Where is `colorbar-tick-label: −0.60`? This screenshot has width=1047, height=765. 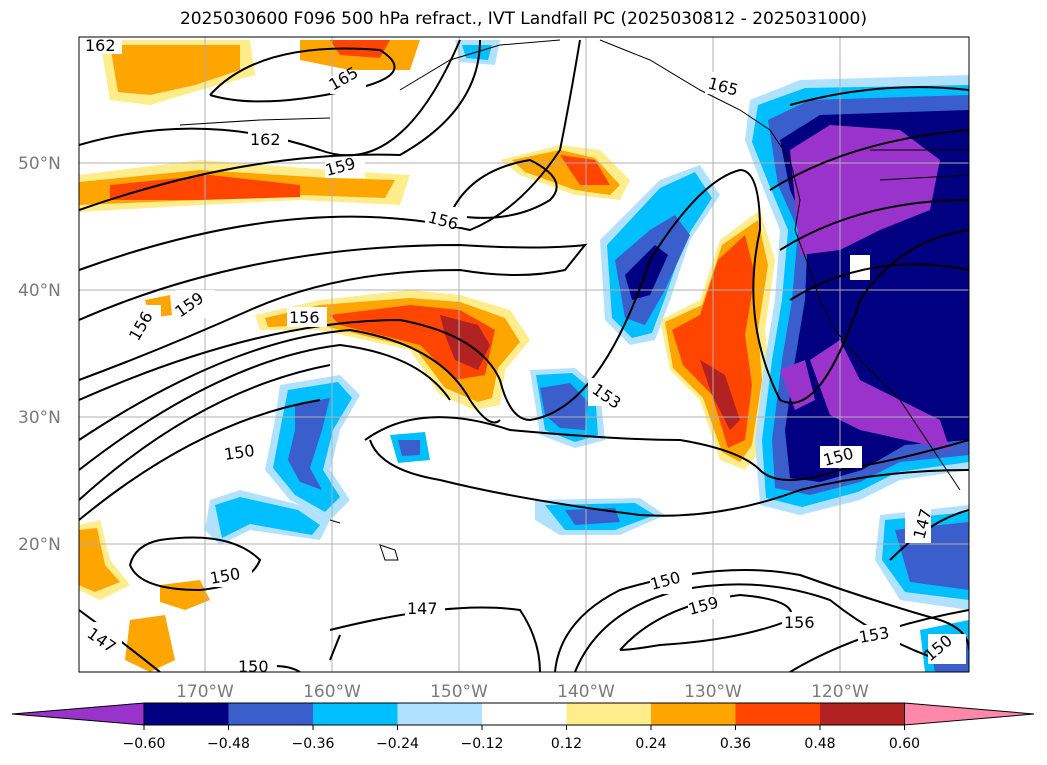 colorbar-tick-label: −0.60 is located at coordinates (144, 744).